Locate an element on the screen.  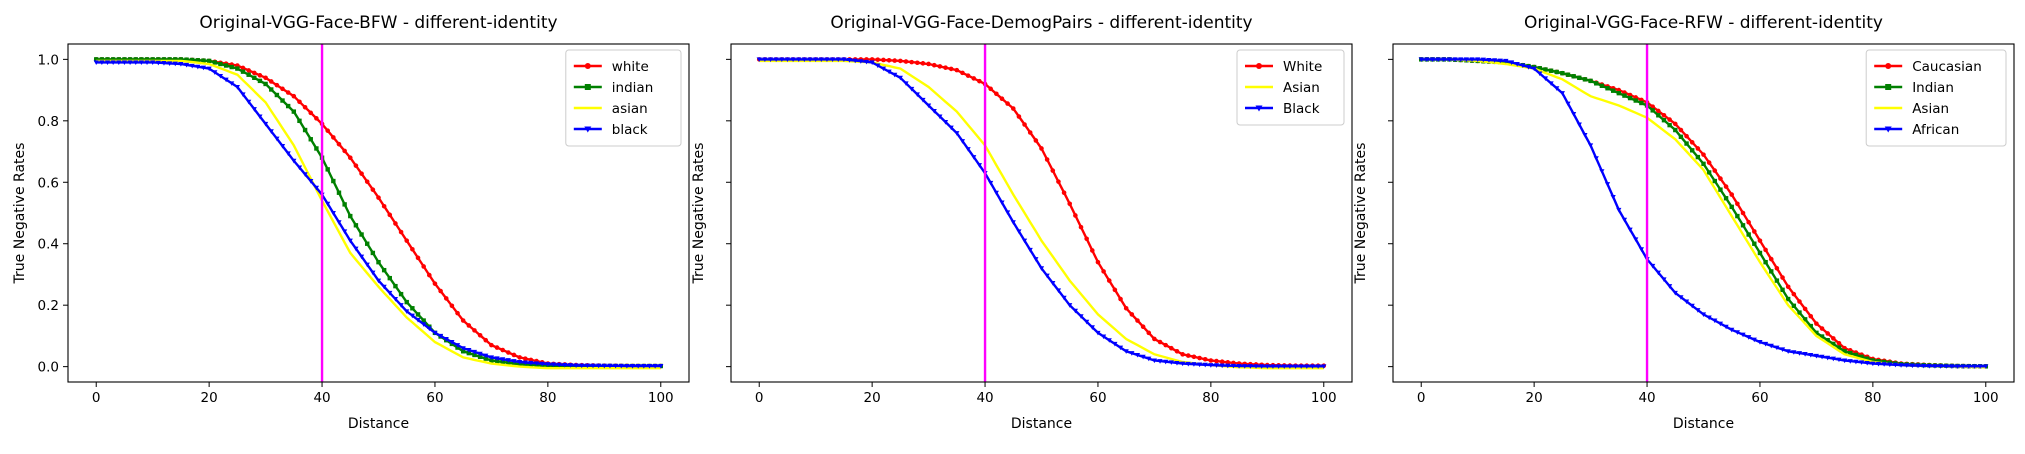
legend-item: black is located at coordinates (610, 130).